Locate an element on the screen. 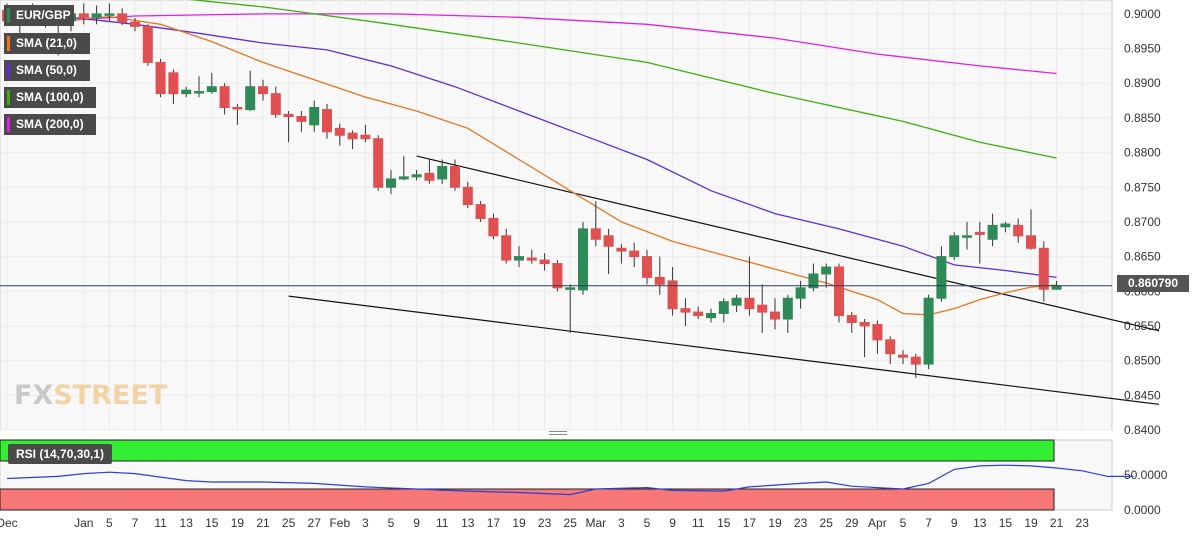 The image size is (1194, 536). x-tick-label: 25 is located at coordinates (827, 523).